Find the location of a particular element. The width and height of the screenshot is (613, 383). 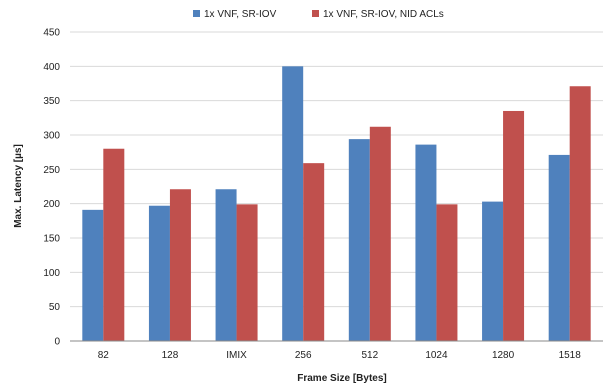

y-tick-label: 150 is located at coordinates (51, 239).